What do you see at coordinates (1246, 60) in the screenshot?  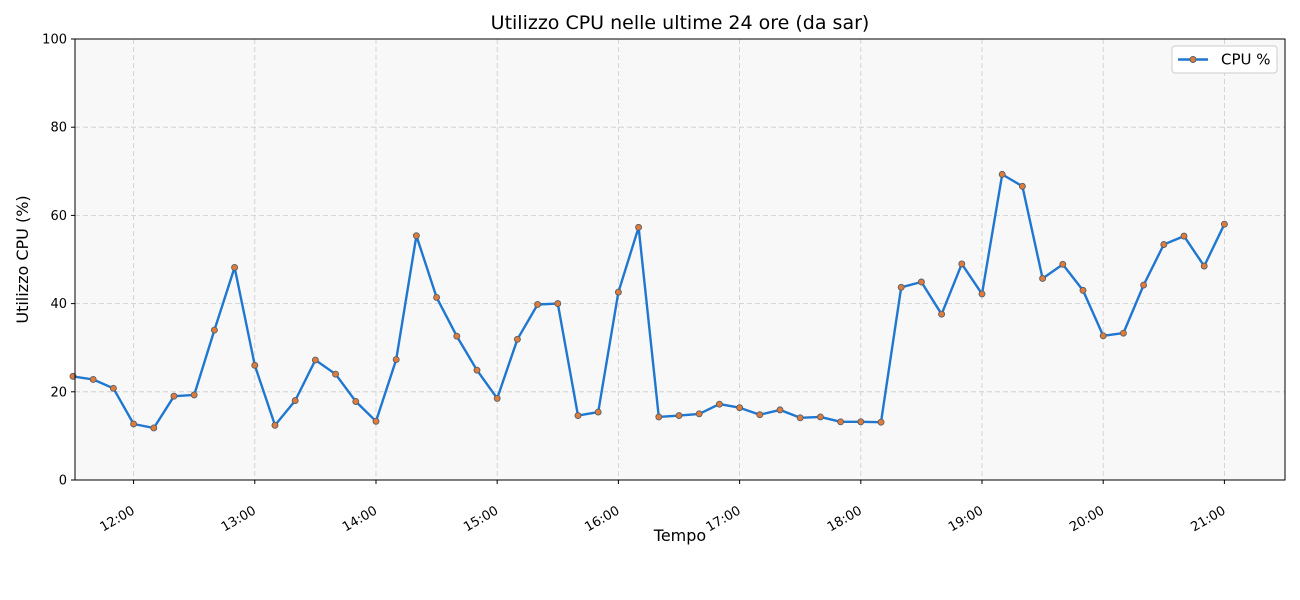 I see `legend-label: CPU %` at bounding box center [1246, 60].